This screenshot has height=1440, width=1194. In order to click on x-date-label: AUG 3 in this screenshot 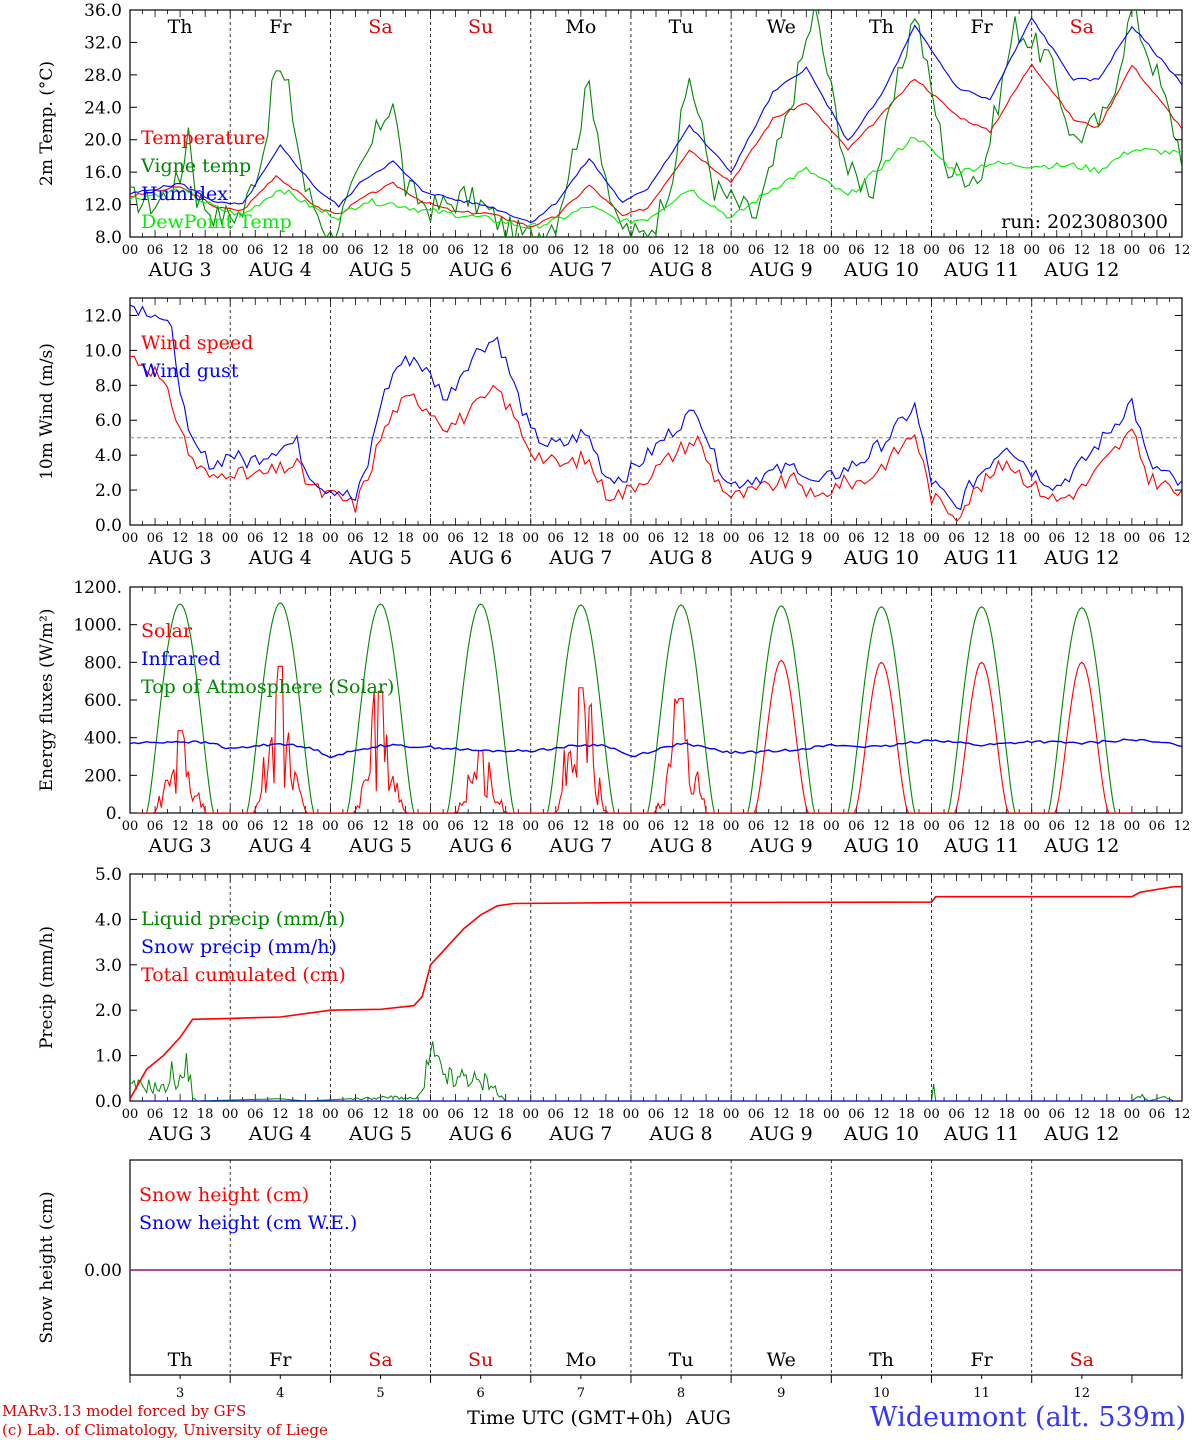, I will do `click(180, 1134)`.